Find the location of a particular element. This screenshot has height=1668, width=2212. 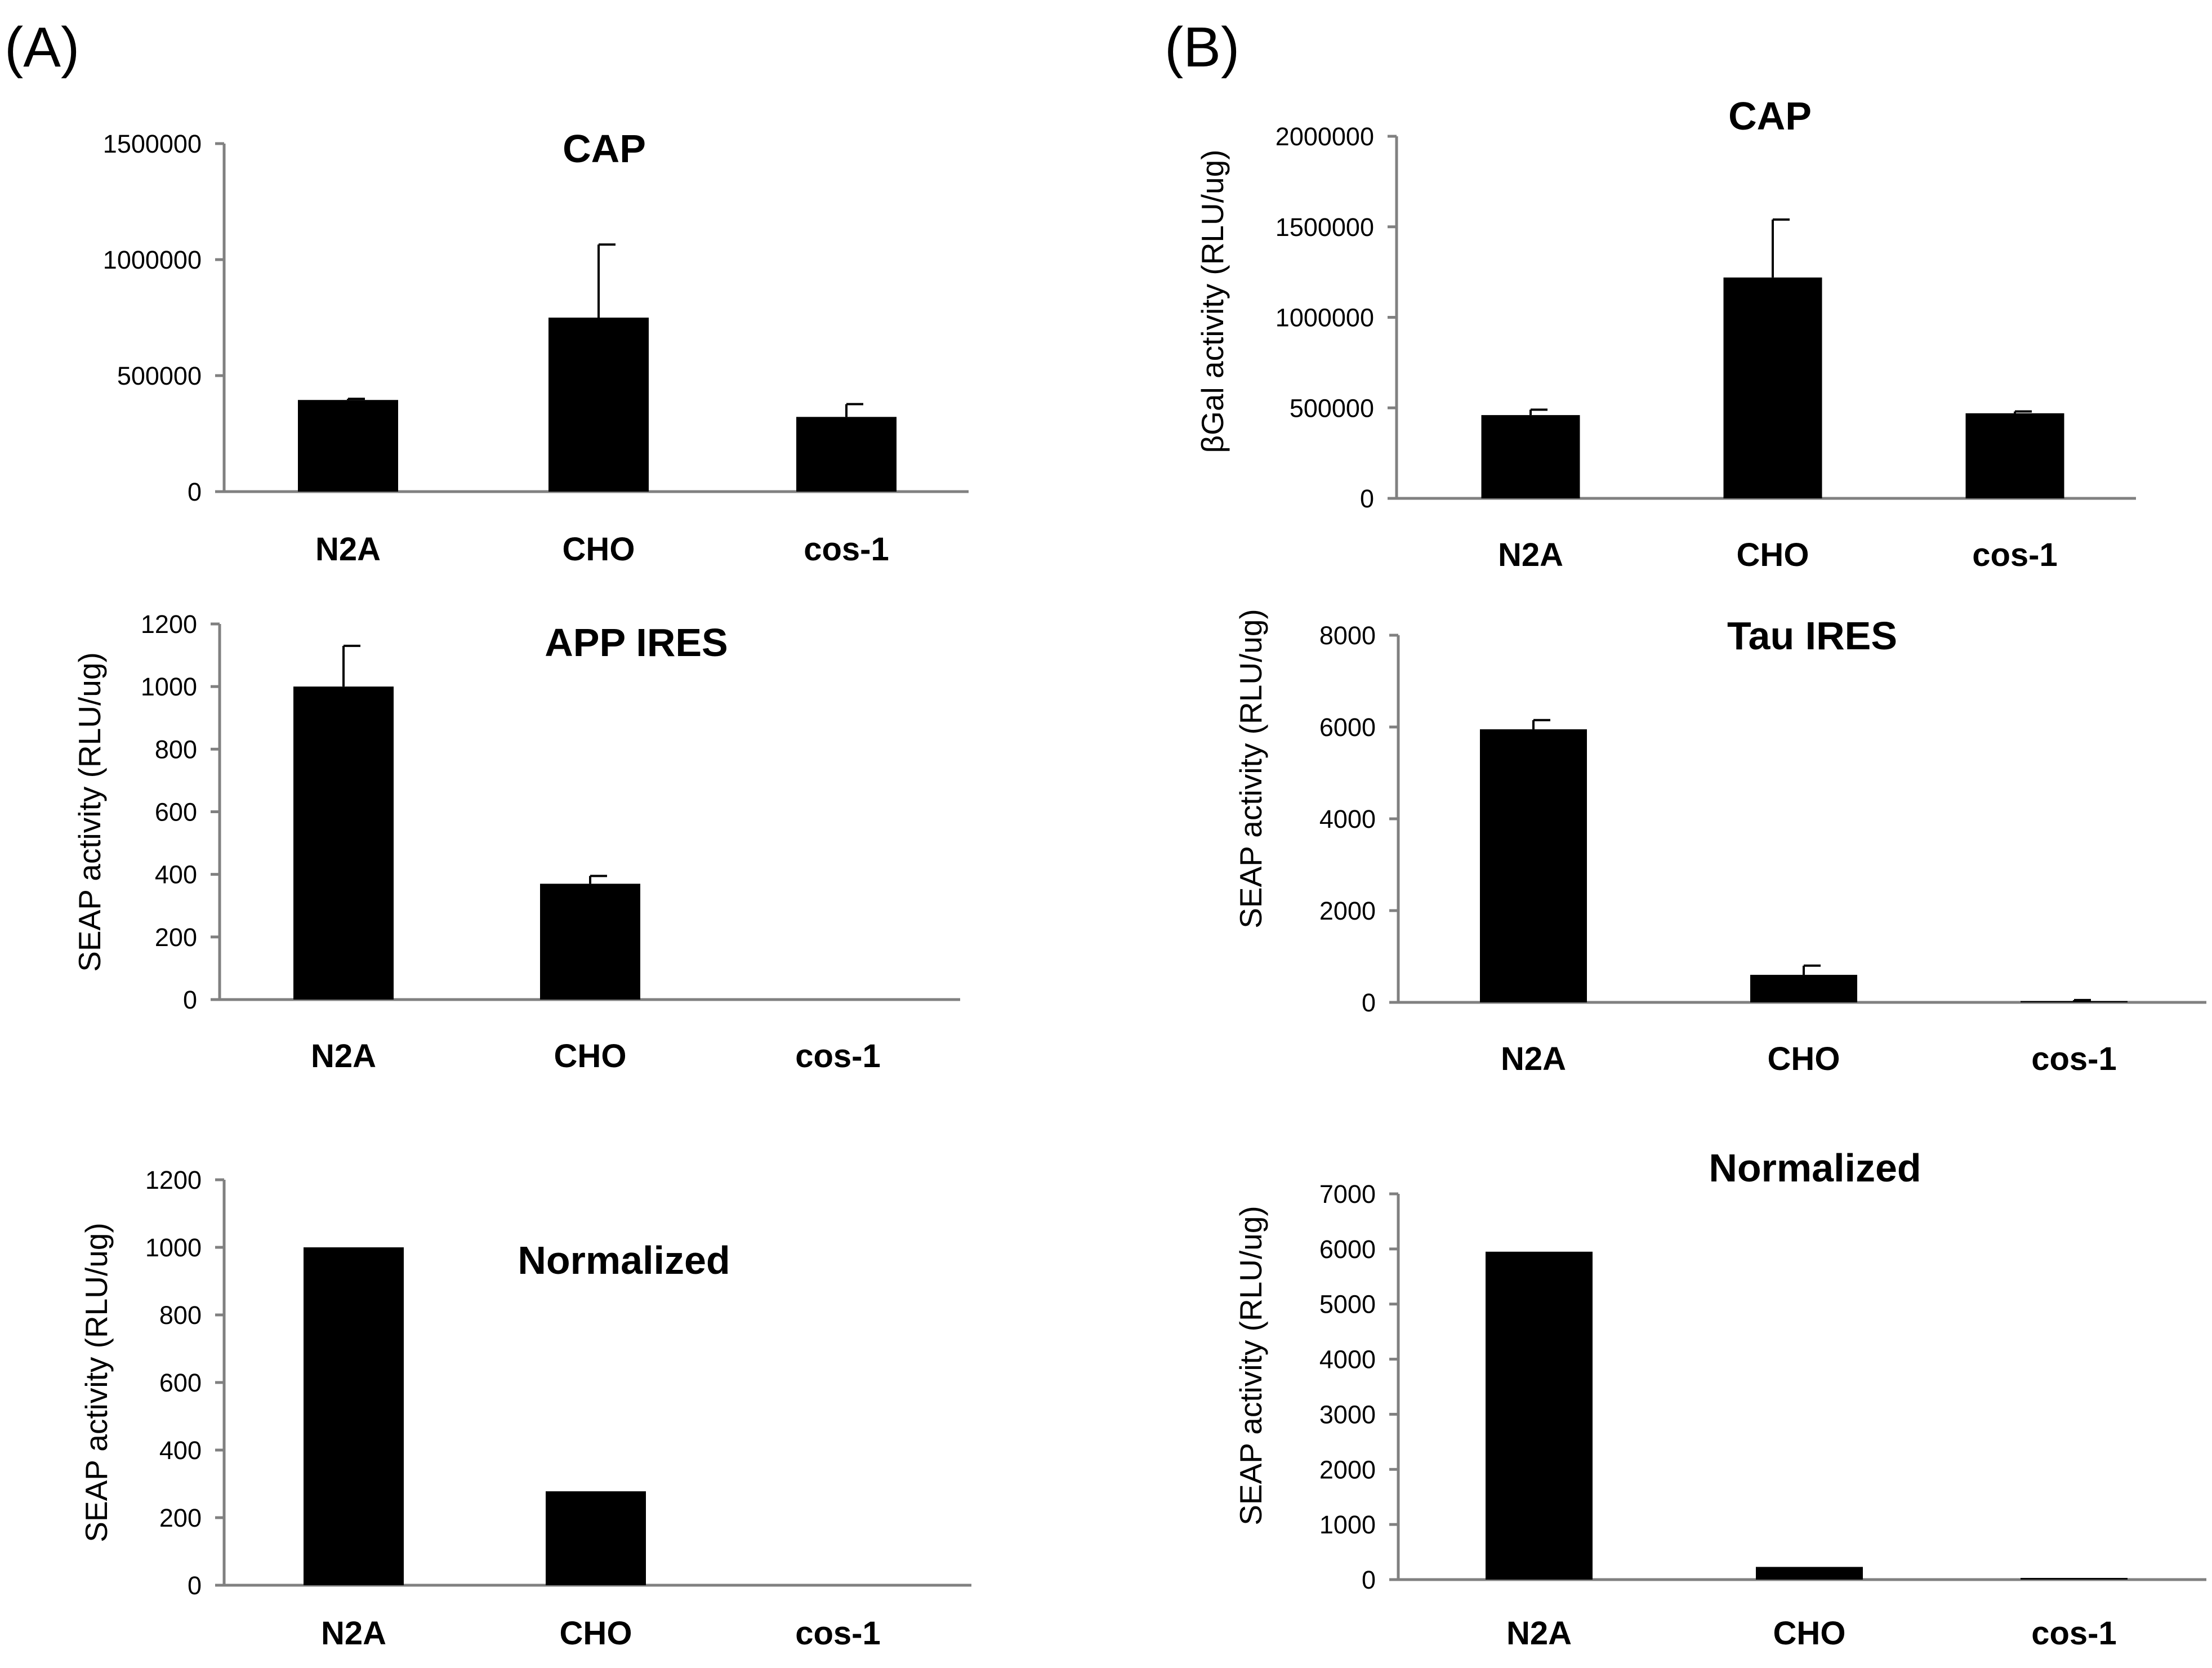

chart-title: APP IRES is located at coordinates (636, 643).